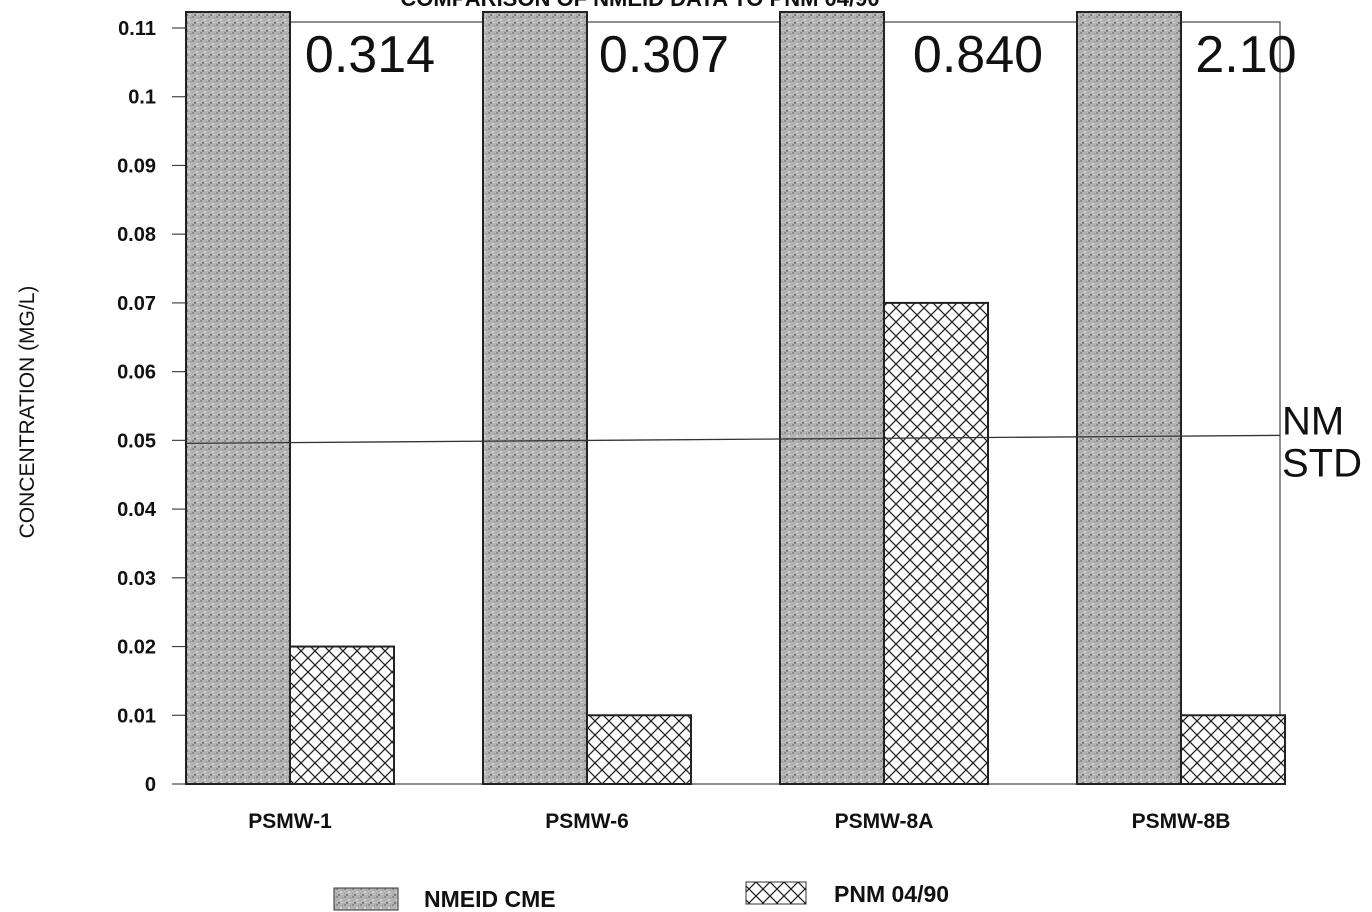 This screenshot has height=912, width=1372. I want to click on x-category-label: PSMW-8B, so click(1181, 821).